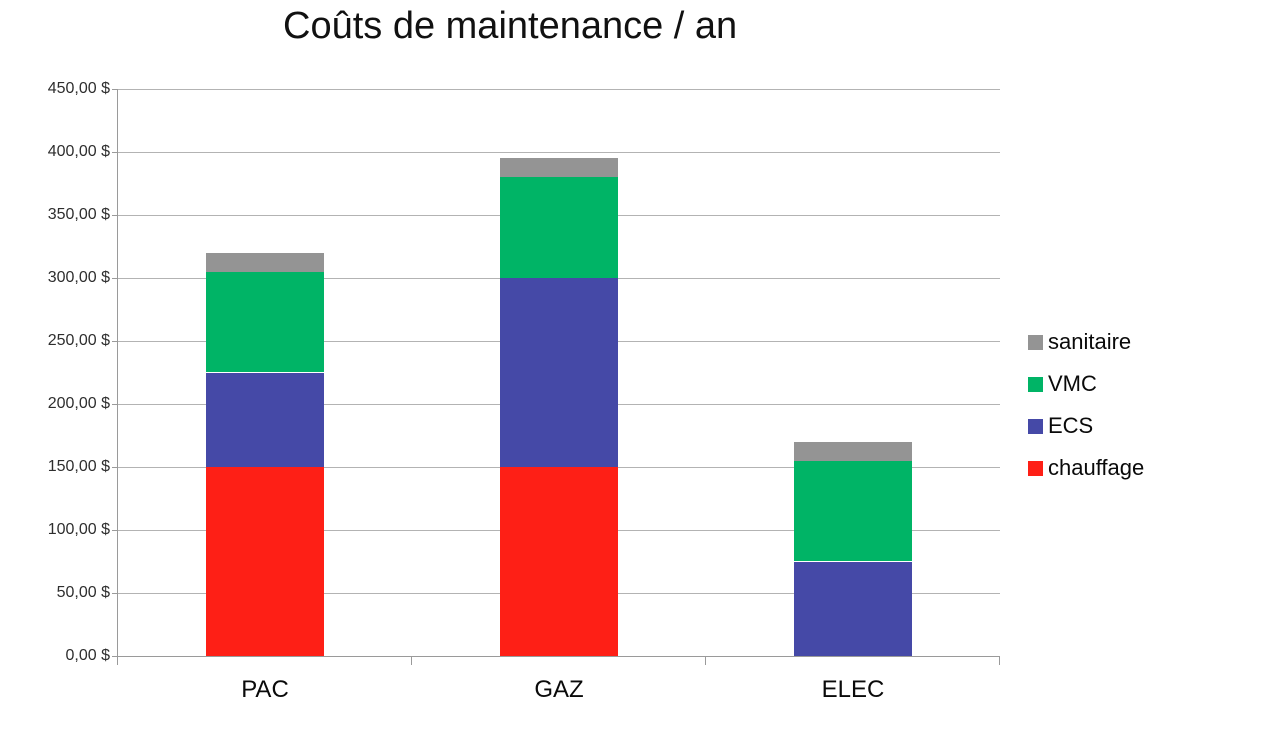  I want to click on bar-segment-ELEC-VMC, so click(853, 511).